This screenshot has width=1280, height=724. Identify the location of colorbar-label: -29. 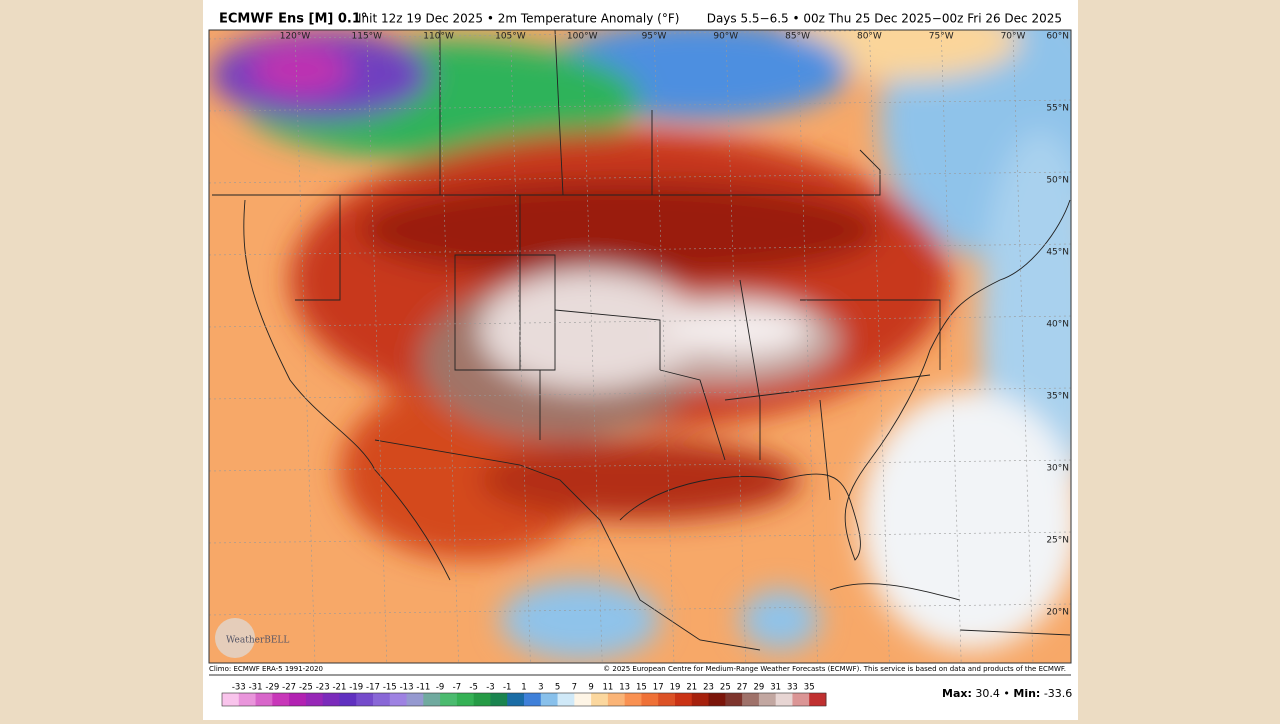
(272, 688).